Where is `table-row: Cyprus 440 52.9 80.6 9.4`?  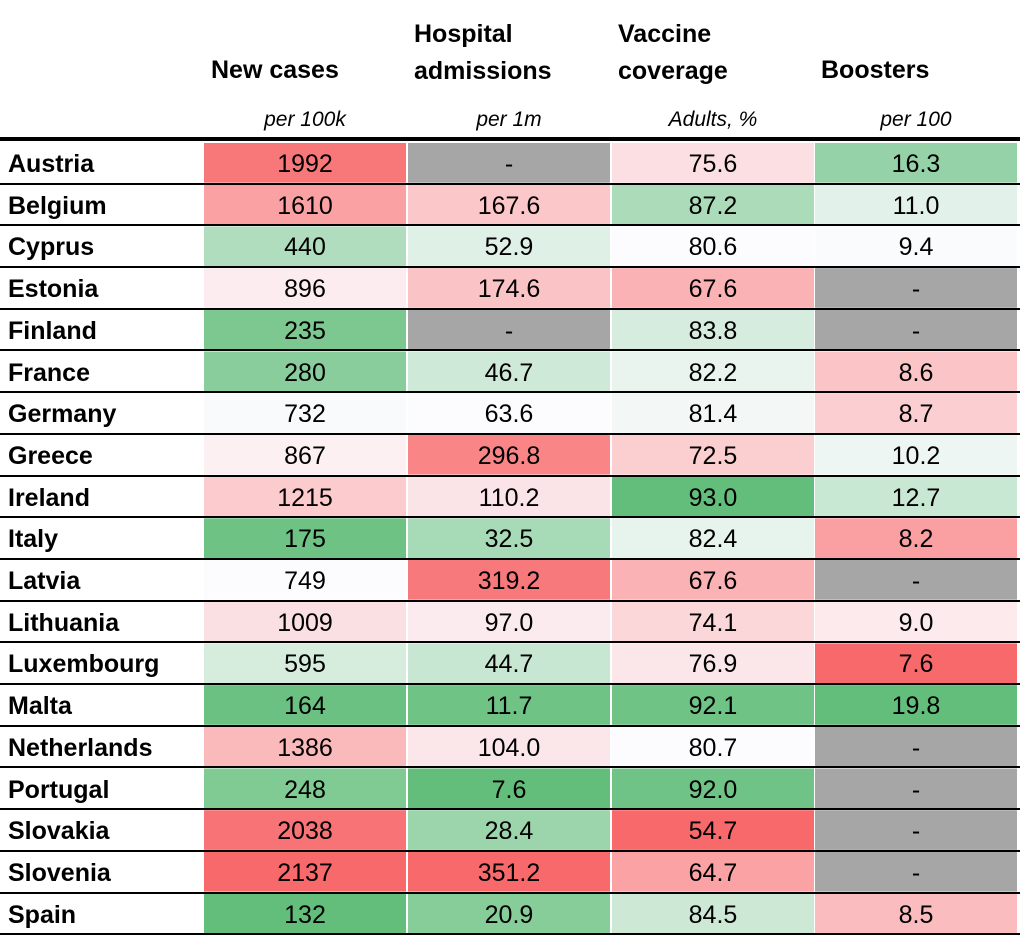
table-row: Cyprus 440 52.9 80.6 9.4 is located at coordinates (510, 247).